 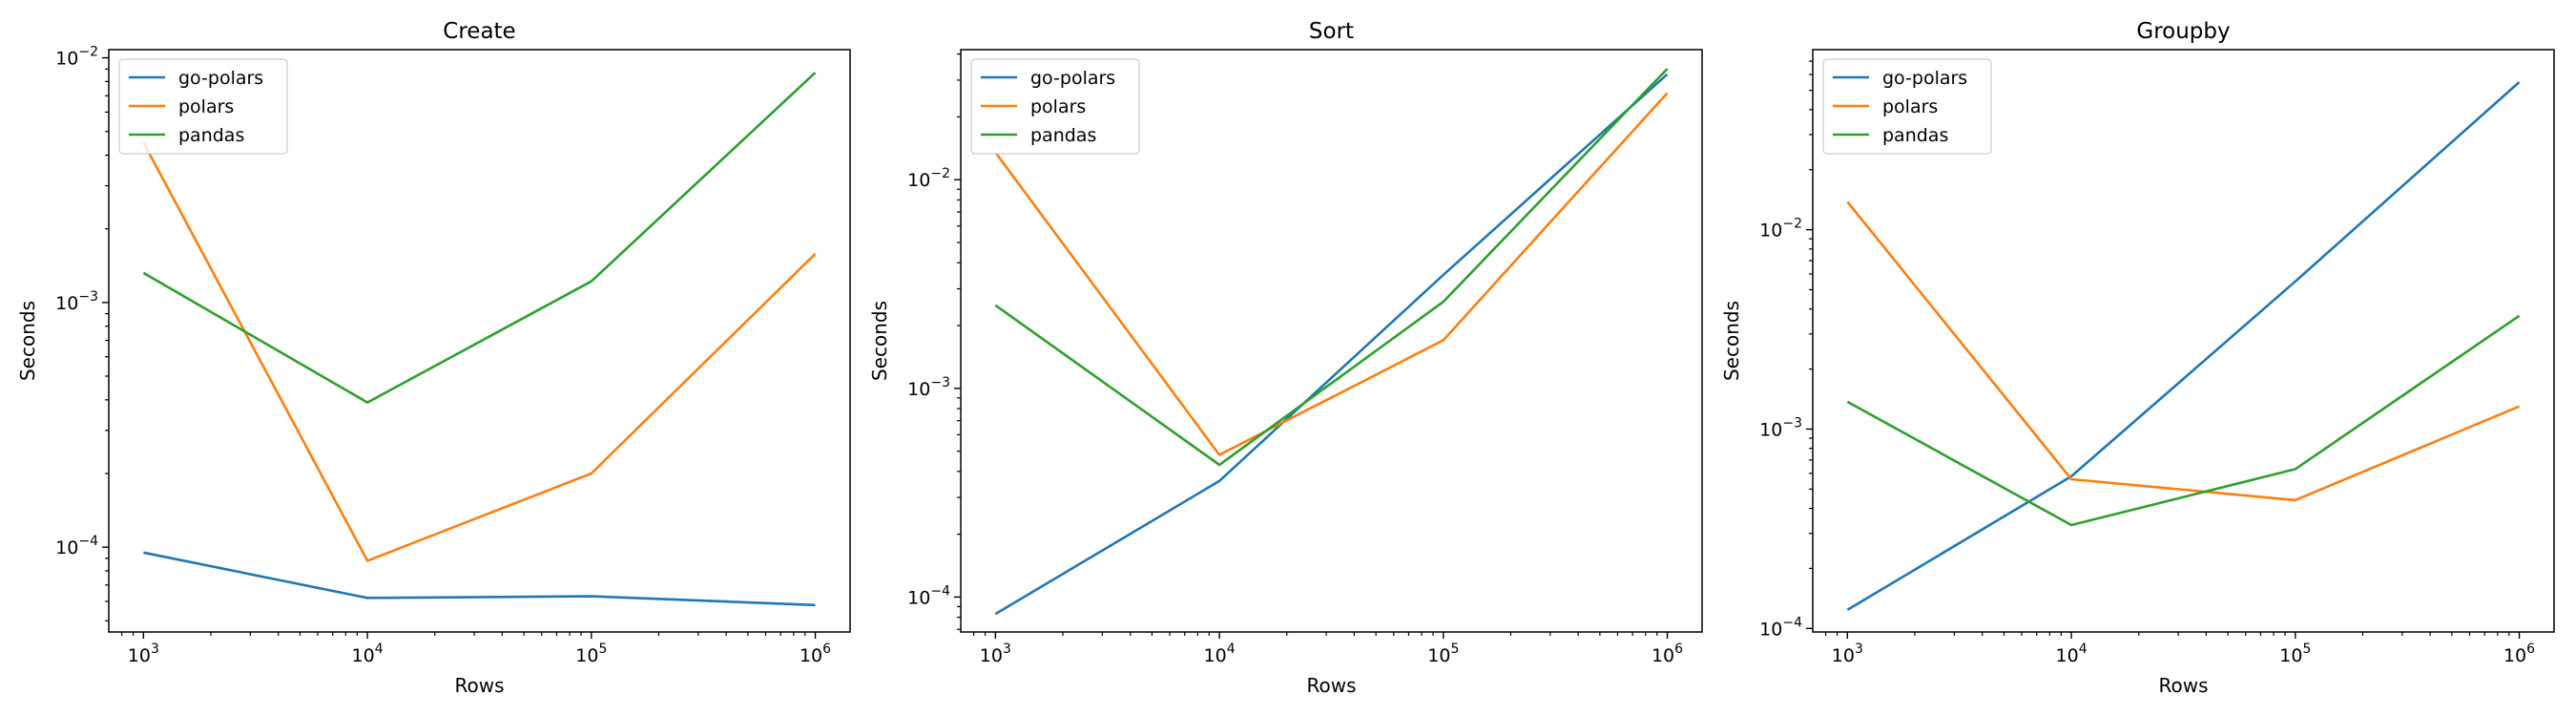 I want to click on chart-title: Sort, so click(x=1331, y=32).